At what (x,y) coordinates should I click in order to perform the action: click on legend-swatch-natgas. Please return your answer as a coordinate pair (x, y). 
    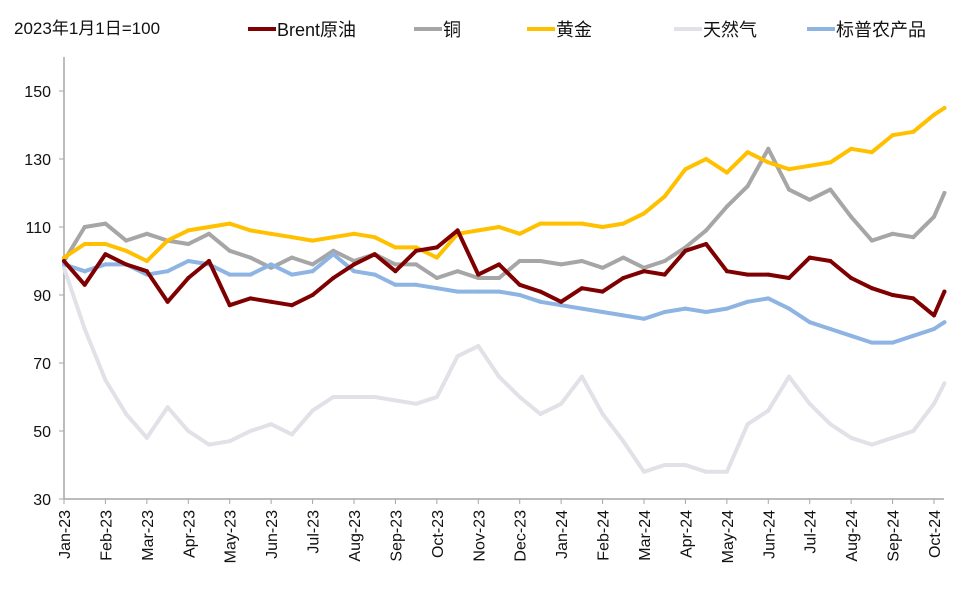
    Looking at the image, I should click on (688, 29).